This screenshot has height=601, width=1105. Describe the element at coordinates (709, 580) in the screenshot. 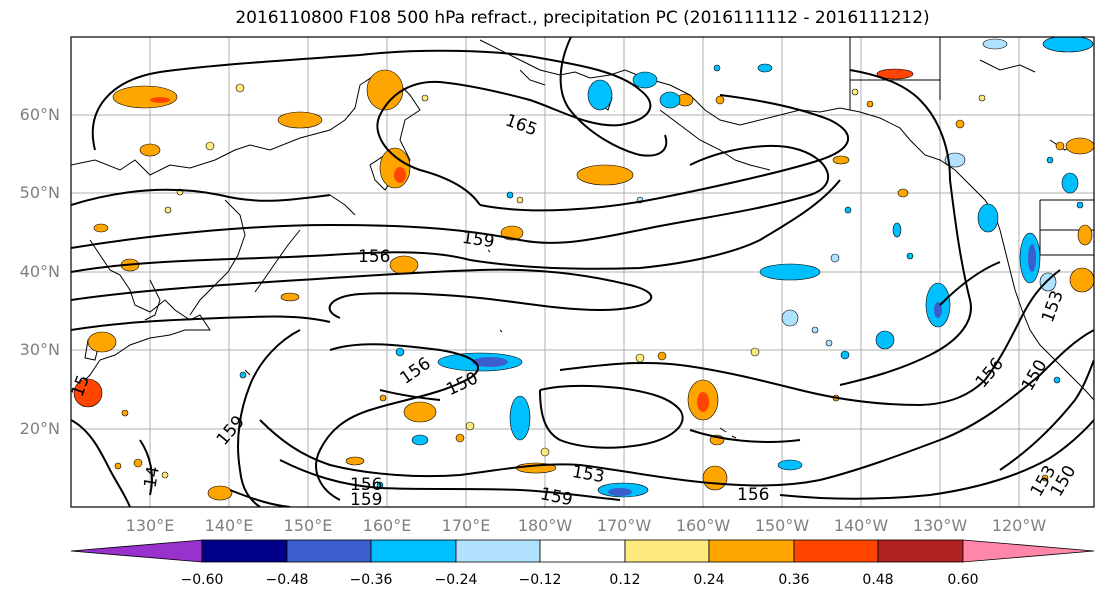

I see `colorbar-tick-label: 0.24` at that location.